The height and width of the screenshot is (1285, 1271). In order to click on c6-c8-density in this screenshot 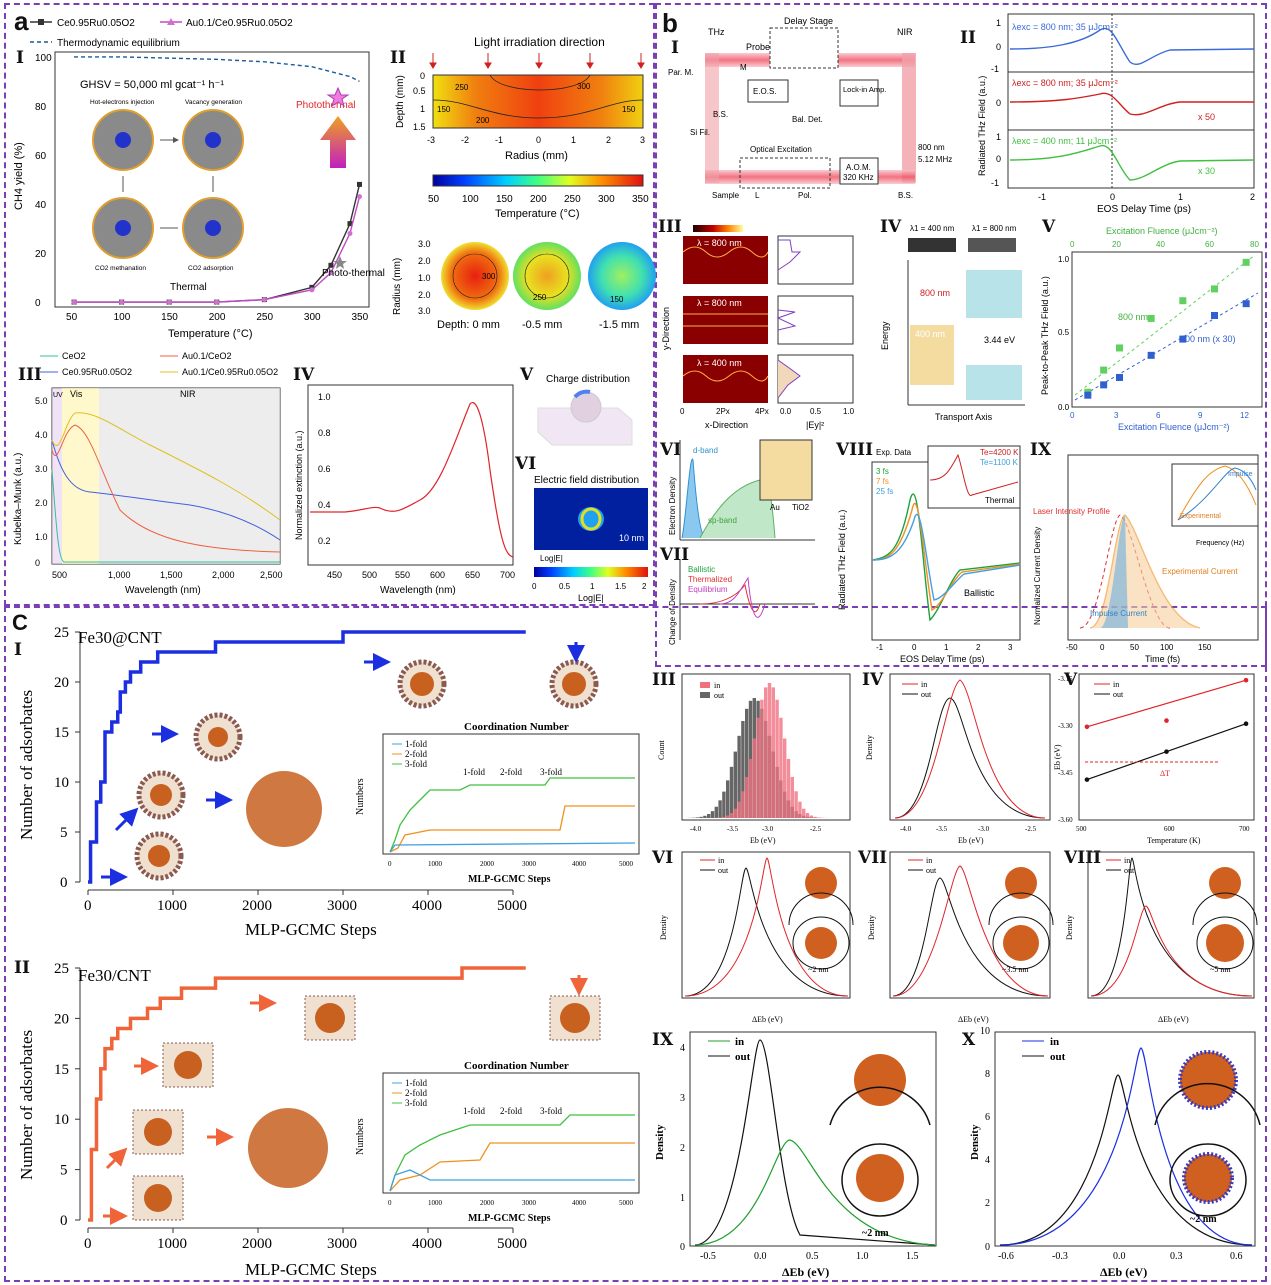, I will do `click(968, 925)`.